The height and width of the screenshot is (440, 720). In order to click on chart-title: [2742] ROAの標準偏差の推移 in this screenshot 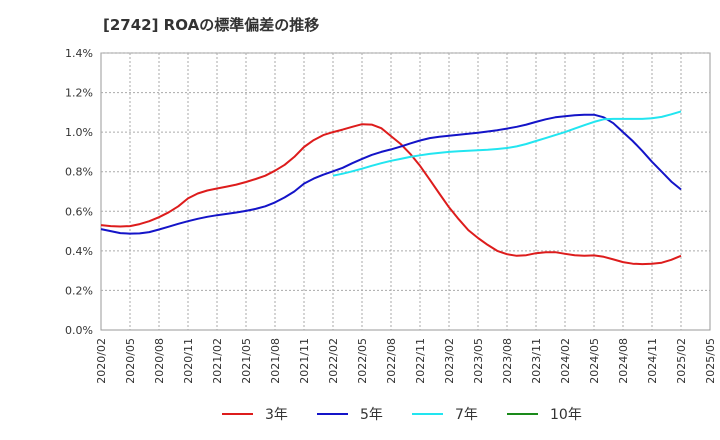, I will do `click(211, 25)`.